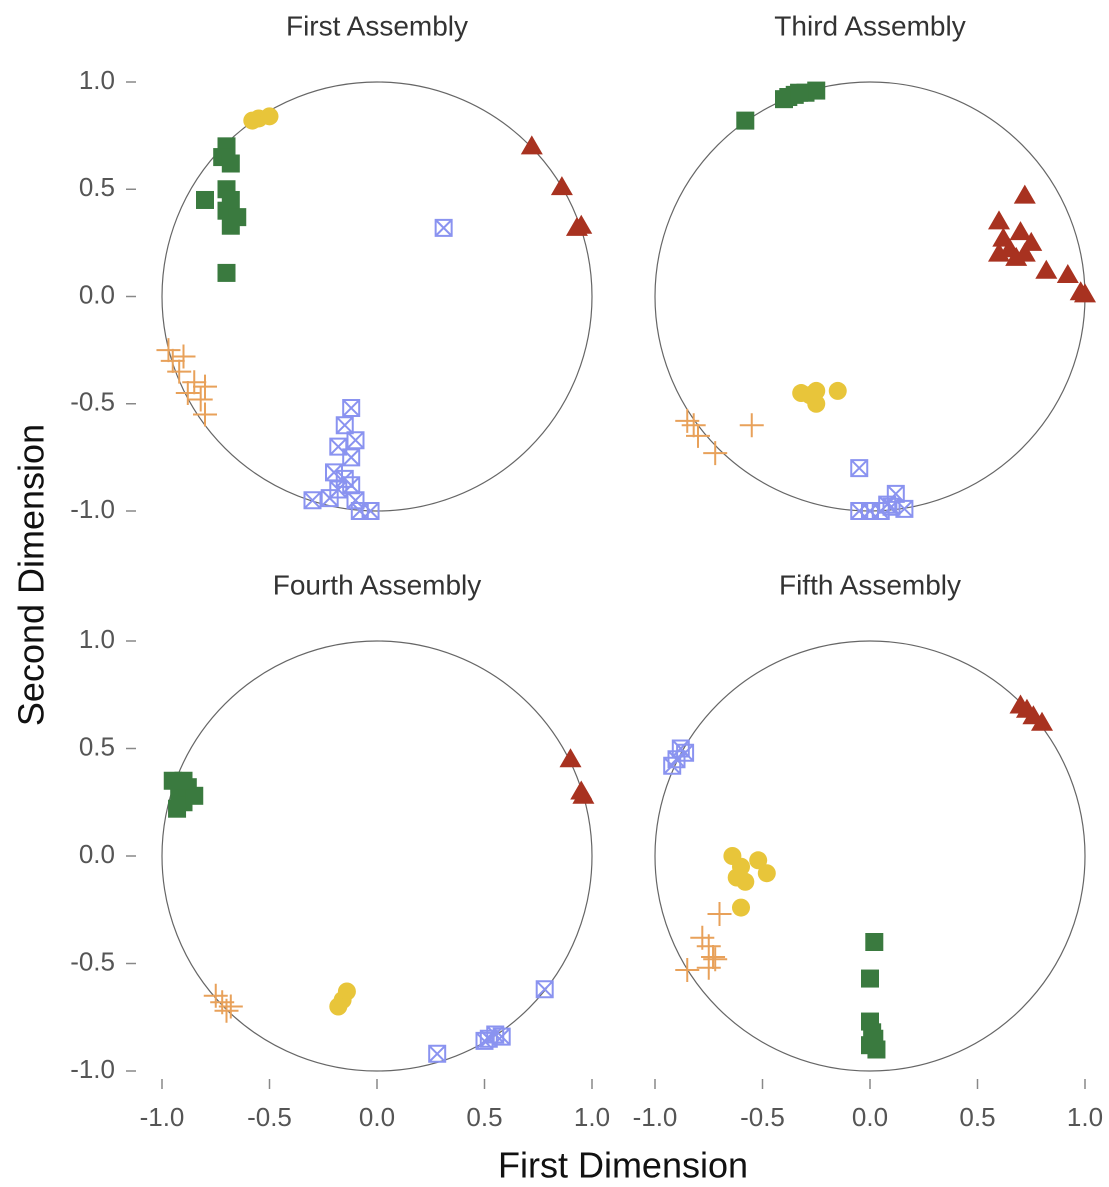 Image resolution: width=1109 pixels, height=1187 pixels. Describe the element at coordinates (869, 25) in the screenshot. I see `panel-title: Third Assembly` at that location.